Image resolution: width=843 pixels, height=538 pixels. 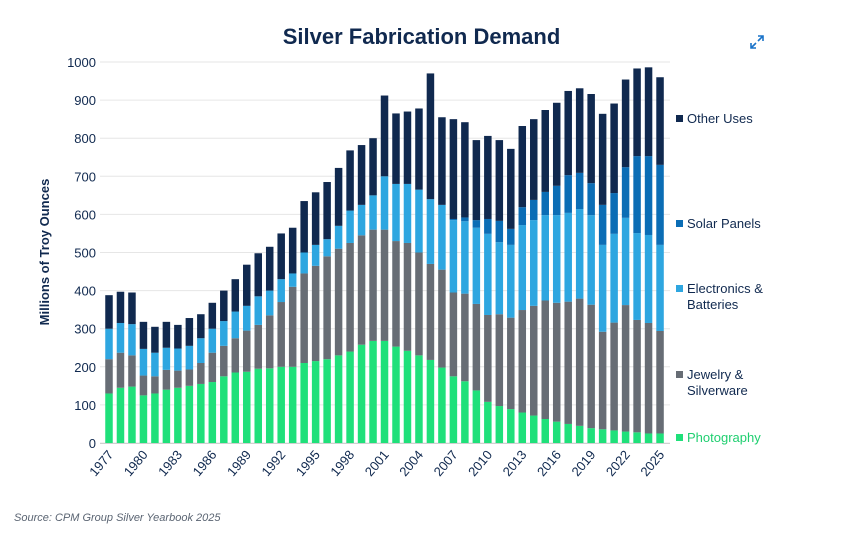 I want to click on bar-segment-photography-2000, so click(x=373, y=391).